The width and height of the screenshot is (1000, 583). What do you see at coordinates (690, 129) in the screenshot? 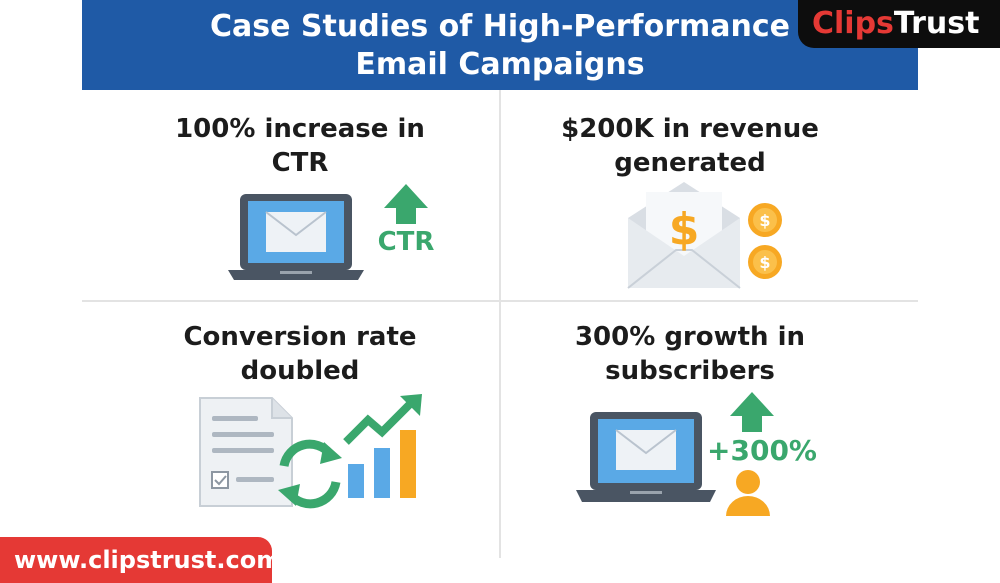
I see `case-title-line1: $200K in revenue` at bounding box center [690, 129].